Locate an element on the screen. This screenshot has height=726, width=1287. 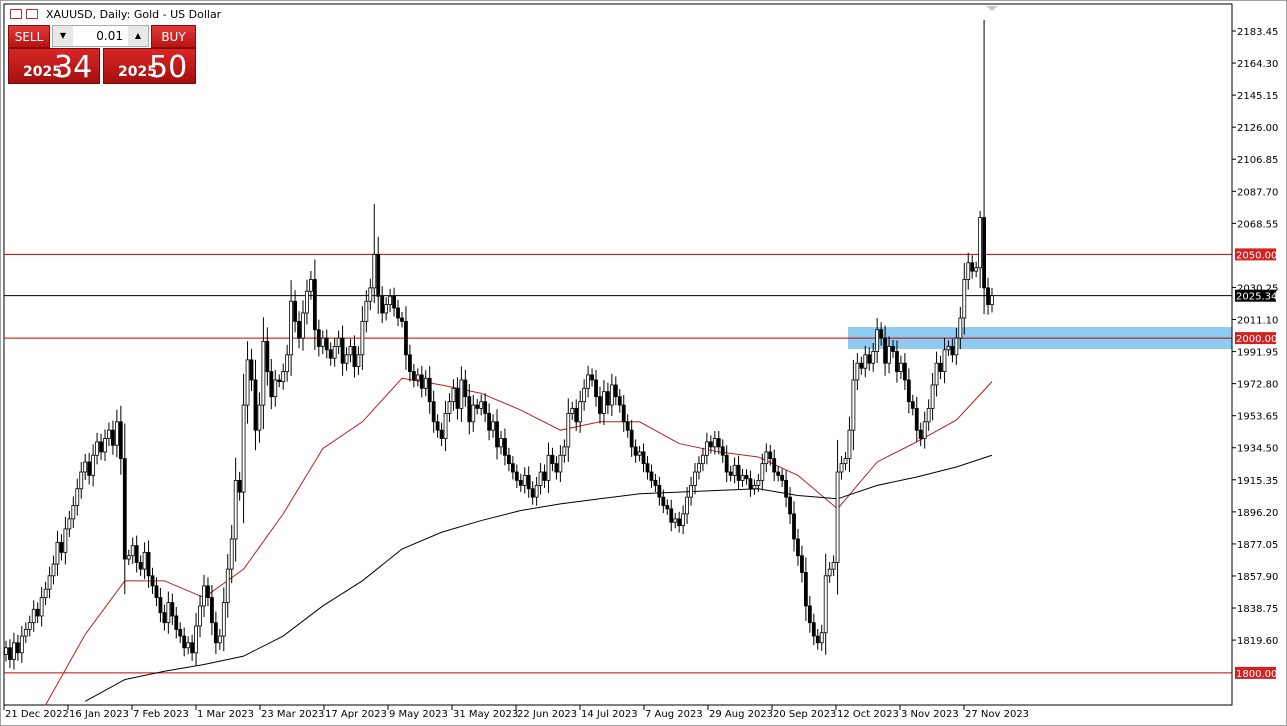
bid-price-major: 2025 is located at coordinates (42, 72).